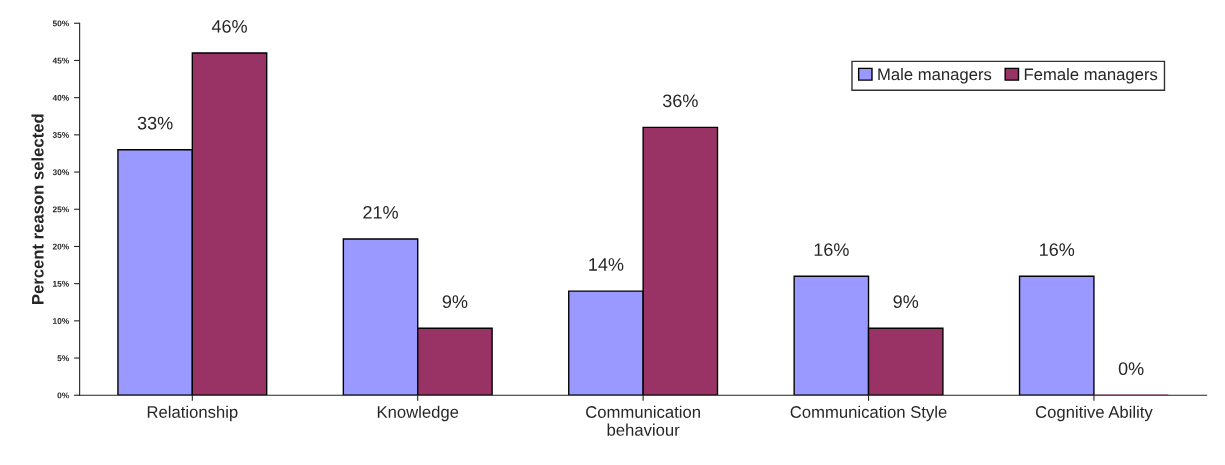 The width and height of the screenshot is (1225, 465). I want to click on bar, so click(1056, 335).